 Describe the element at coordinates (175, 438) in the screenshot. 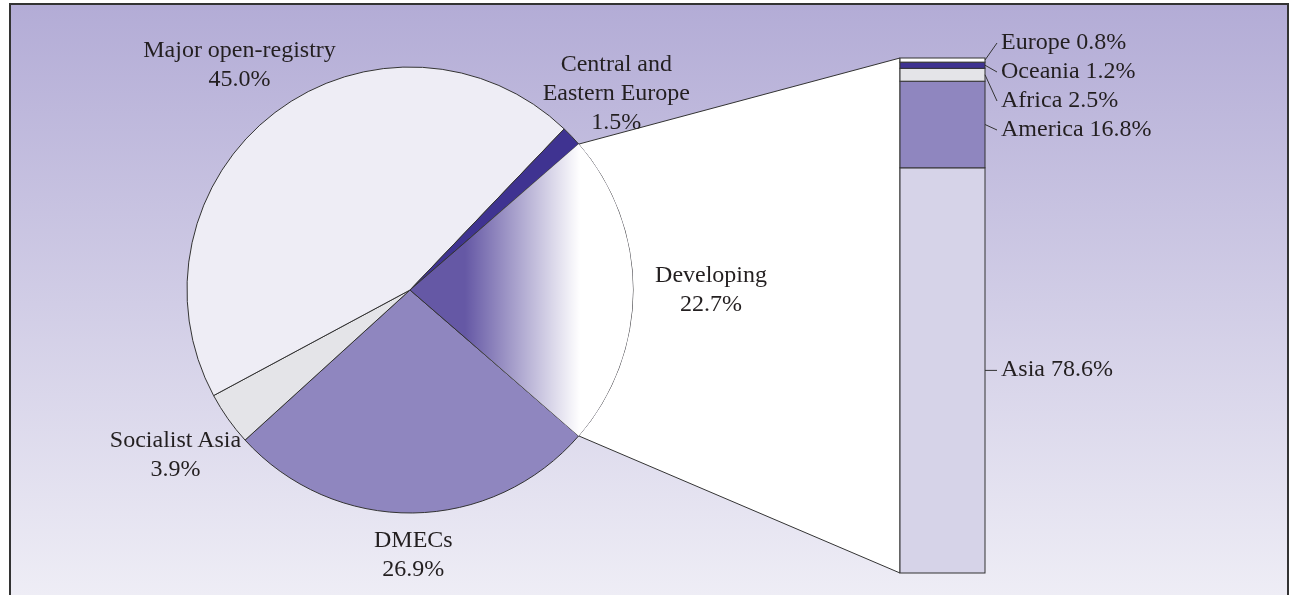

I see `slice-label: Socialist Asia` at that location.